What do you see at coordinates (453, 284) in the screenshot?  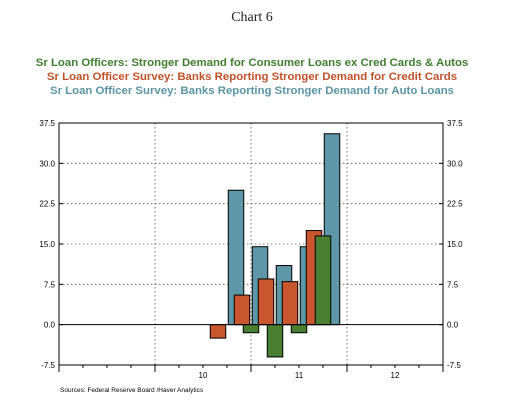 I see `y-tick-label-right: 7.5` at bounding box center [453, 284].